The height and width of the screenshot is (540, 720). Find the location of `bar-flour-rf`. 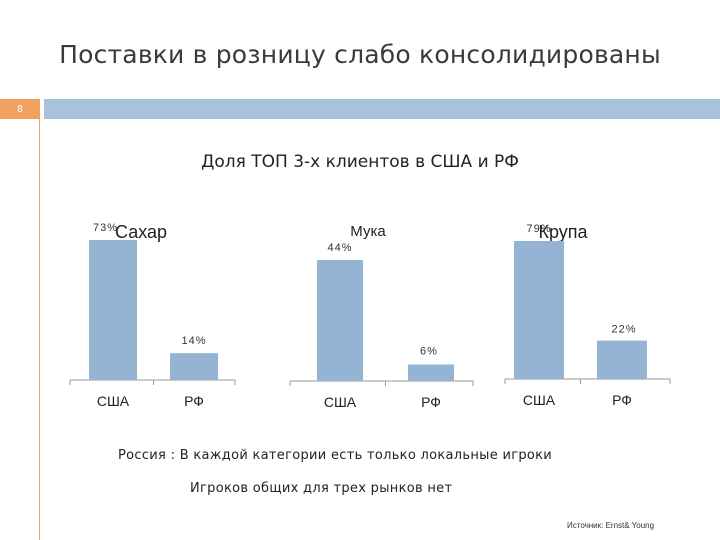

bar-flour-rf is located at coordinates (431, 372).